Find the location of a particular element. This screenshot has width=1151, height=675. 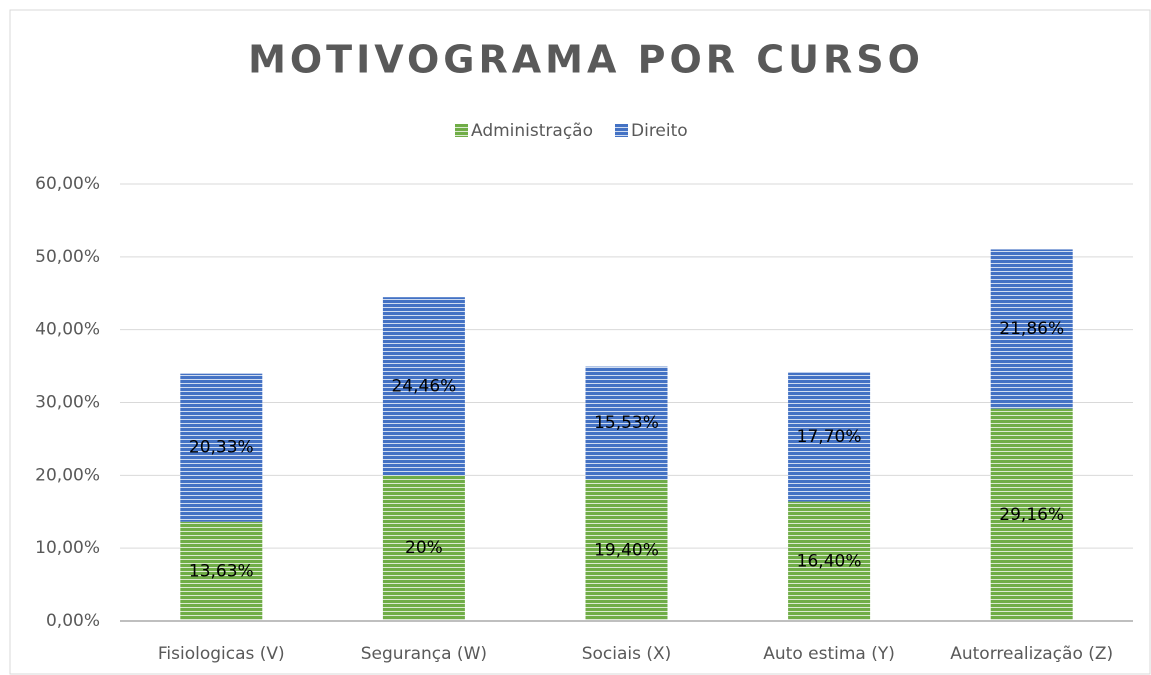

data-label: 17,70% is located at coordinates (829, 437).